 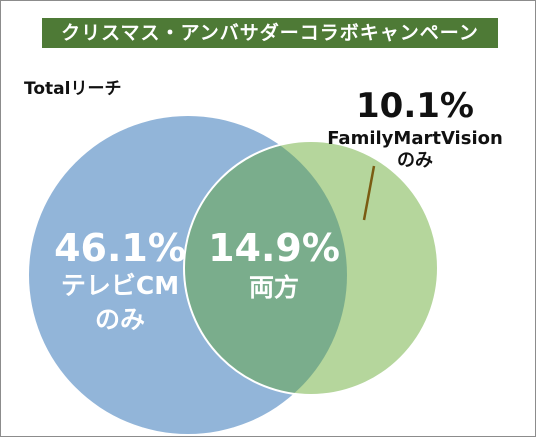 I want to click on intersection-label: 両方, so click(x=273, y=287).